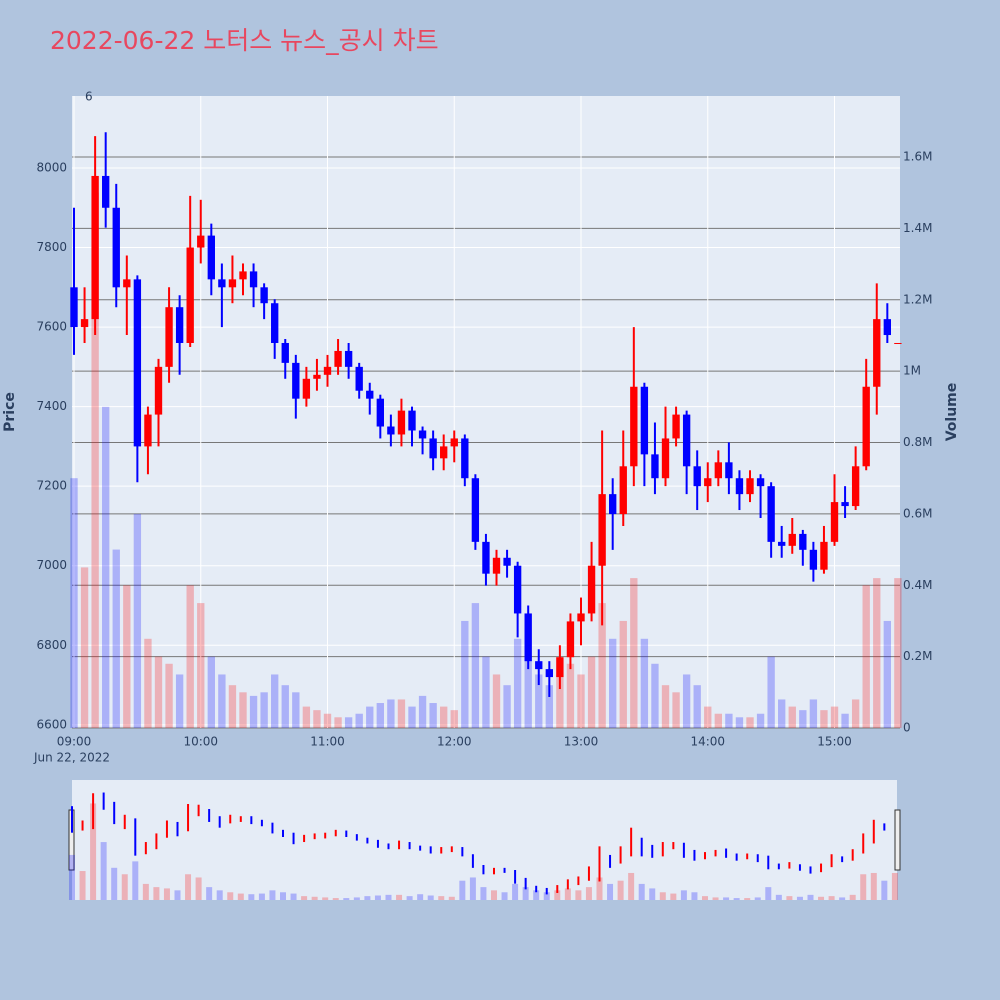 This screenshot has width=1000, height=1000. Describe the element at coordinates (89, 97) in the screenshot. I see `annotation: 6` at that location.